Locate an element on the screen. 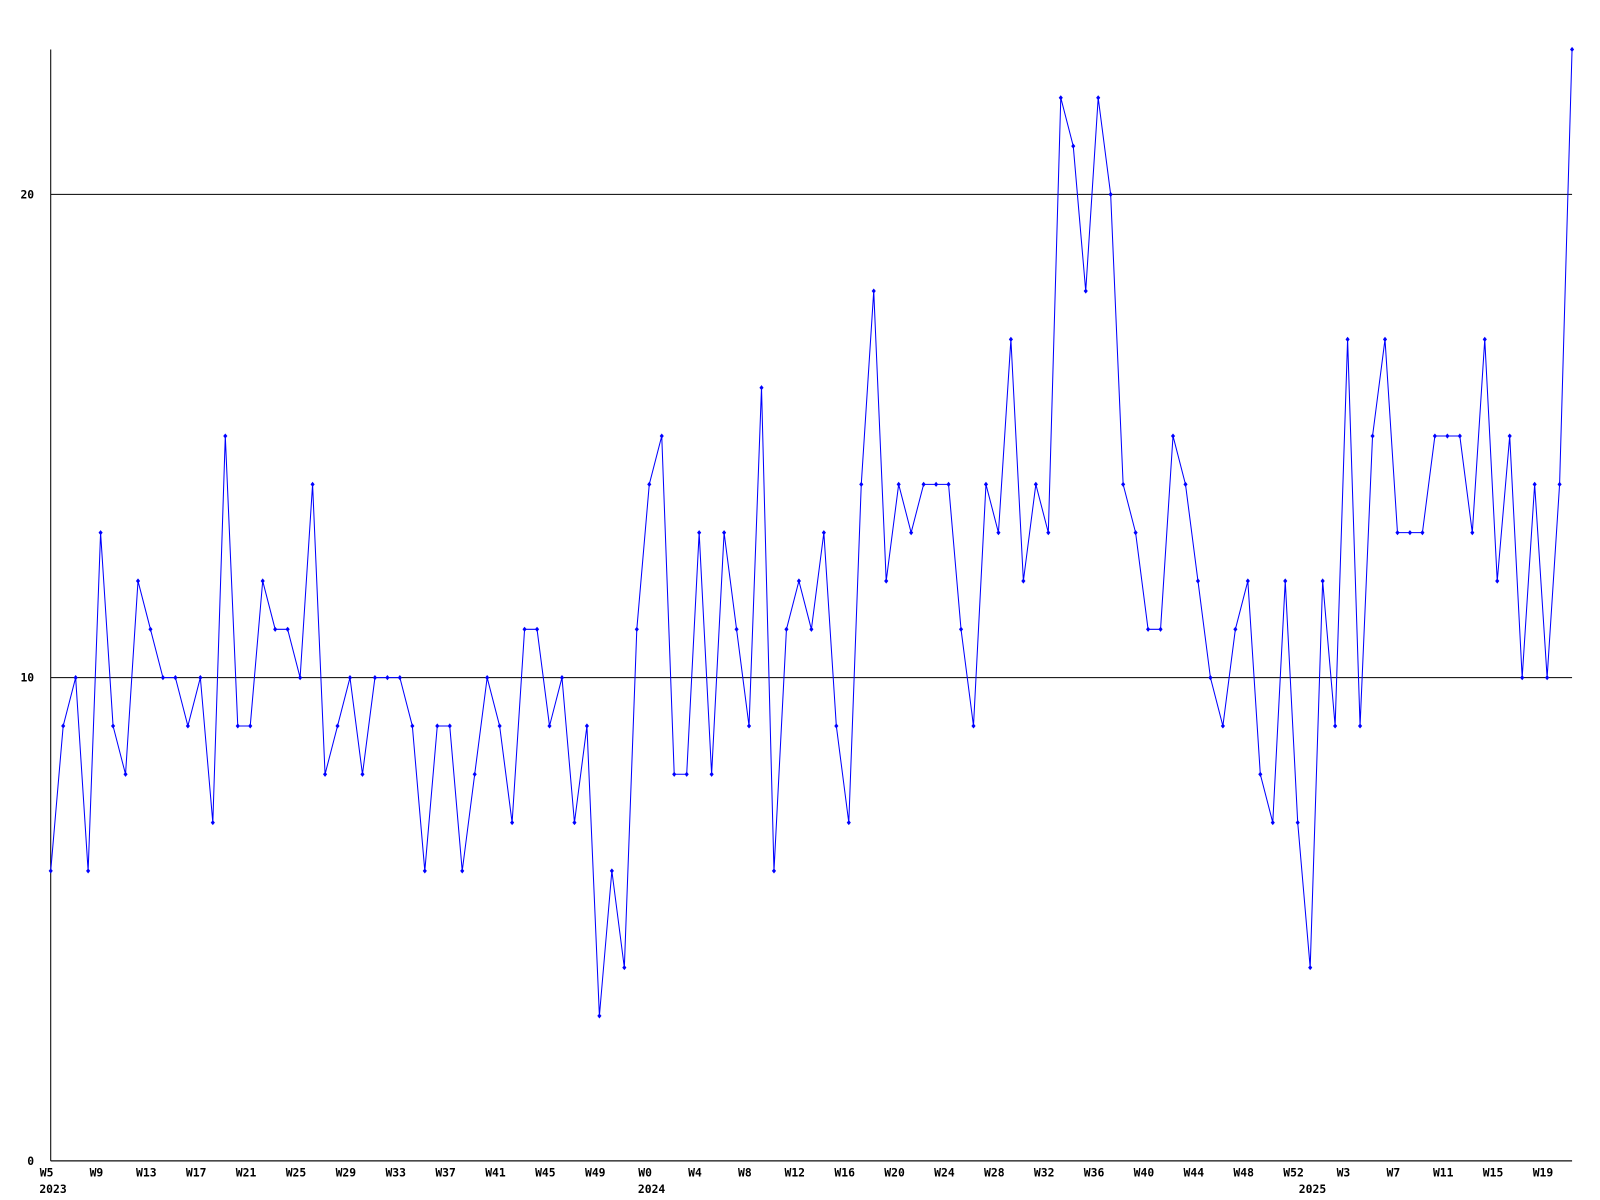 The image size is (1600, 1200). x-tick-label: W15 is located at coordinates (1493, 1172).